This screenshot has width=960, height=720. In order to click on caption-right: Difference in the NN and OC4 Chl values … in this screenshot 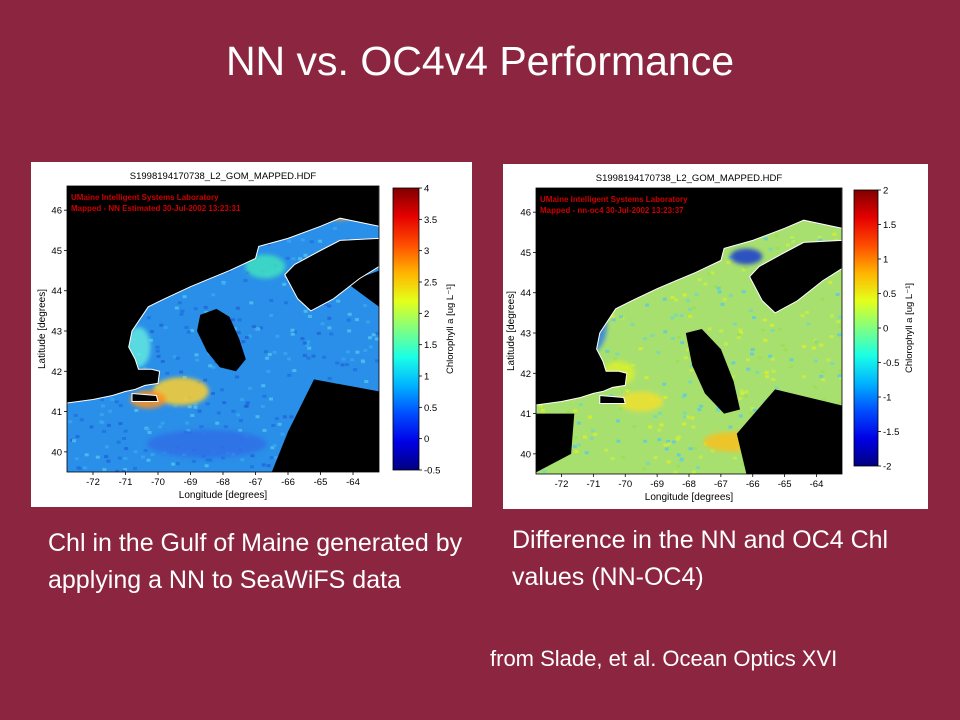, I will do `click(700, 558)`.